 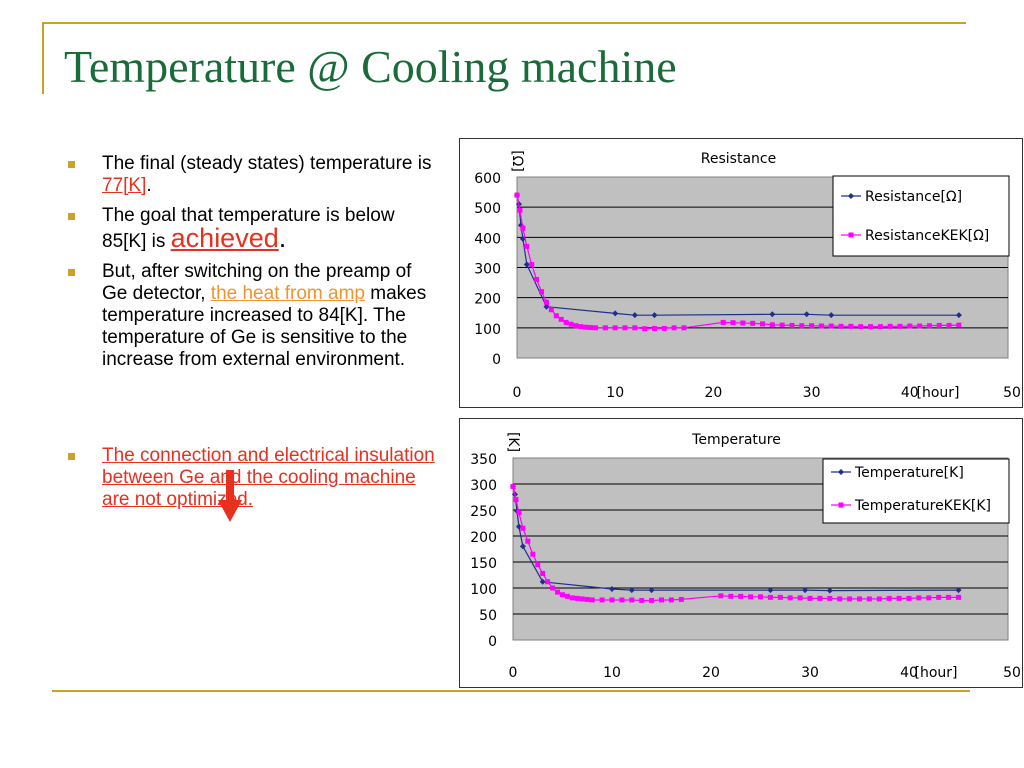 What do you see at coordinates (483, 512) in the screenshot?
I see `y-tick-label: 250` at bounding box center [483, 512].